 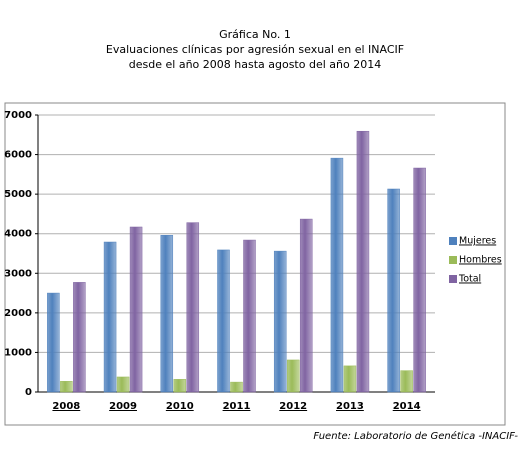 I want to click on source-note: Fuente: Laboratorio de Genética -INACIF-, so click(x=415, y=436).